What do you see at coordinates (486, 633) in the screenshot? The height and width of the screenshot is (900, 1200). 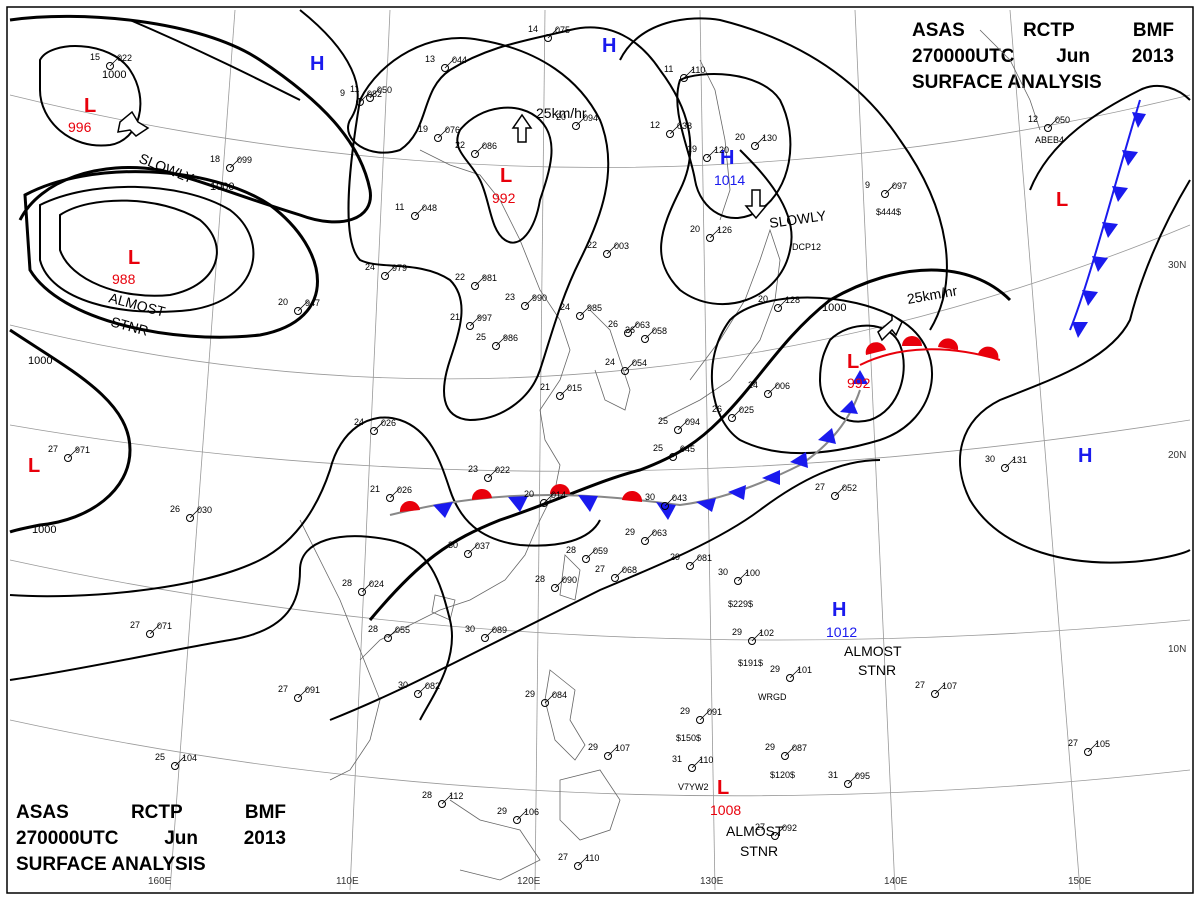 I see `station-plot: 30 089` at bounding box center [486, 633].